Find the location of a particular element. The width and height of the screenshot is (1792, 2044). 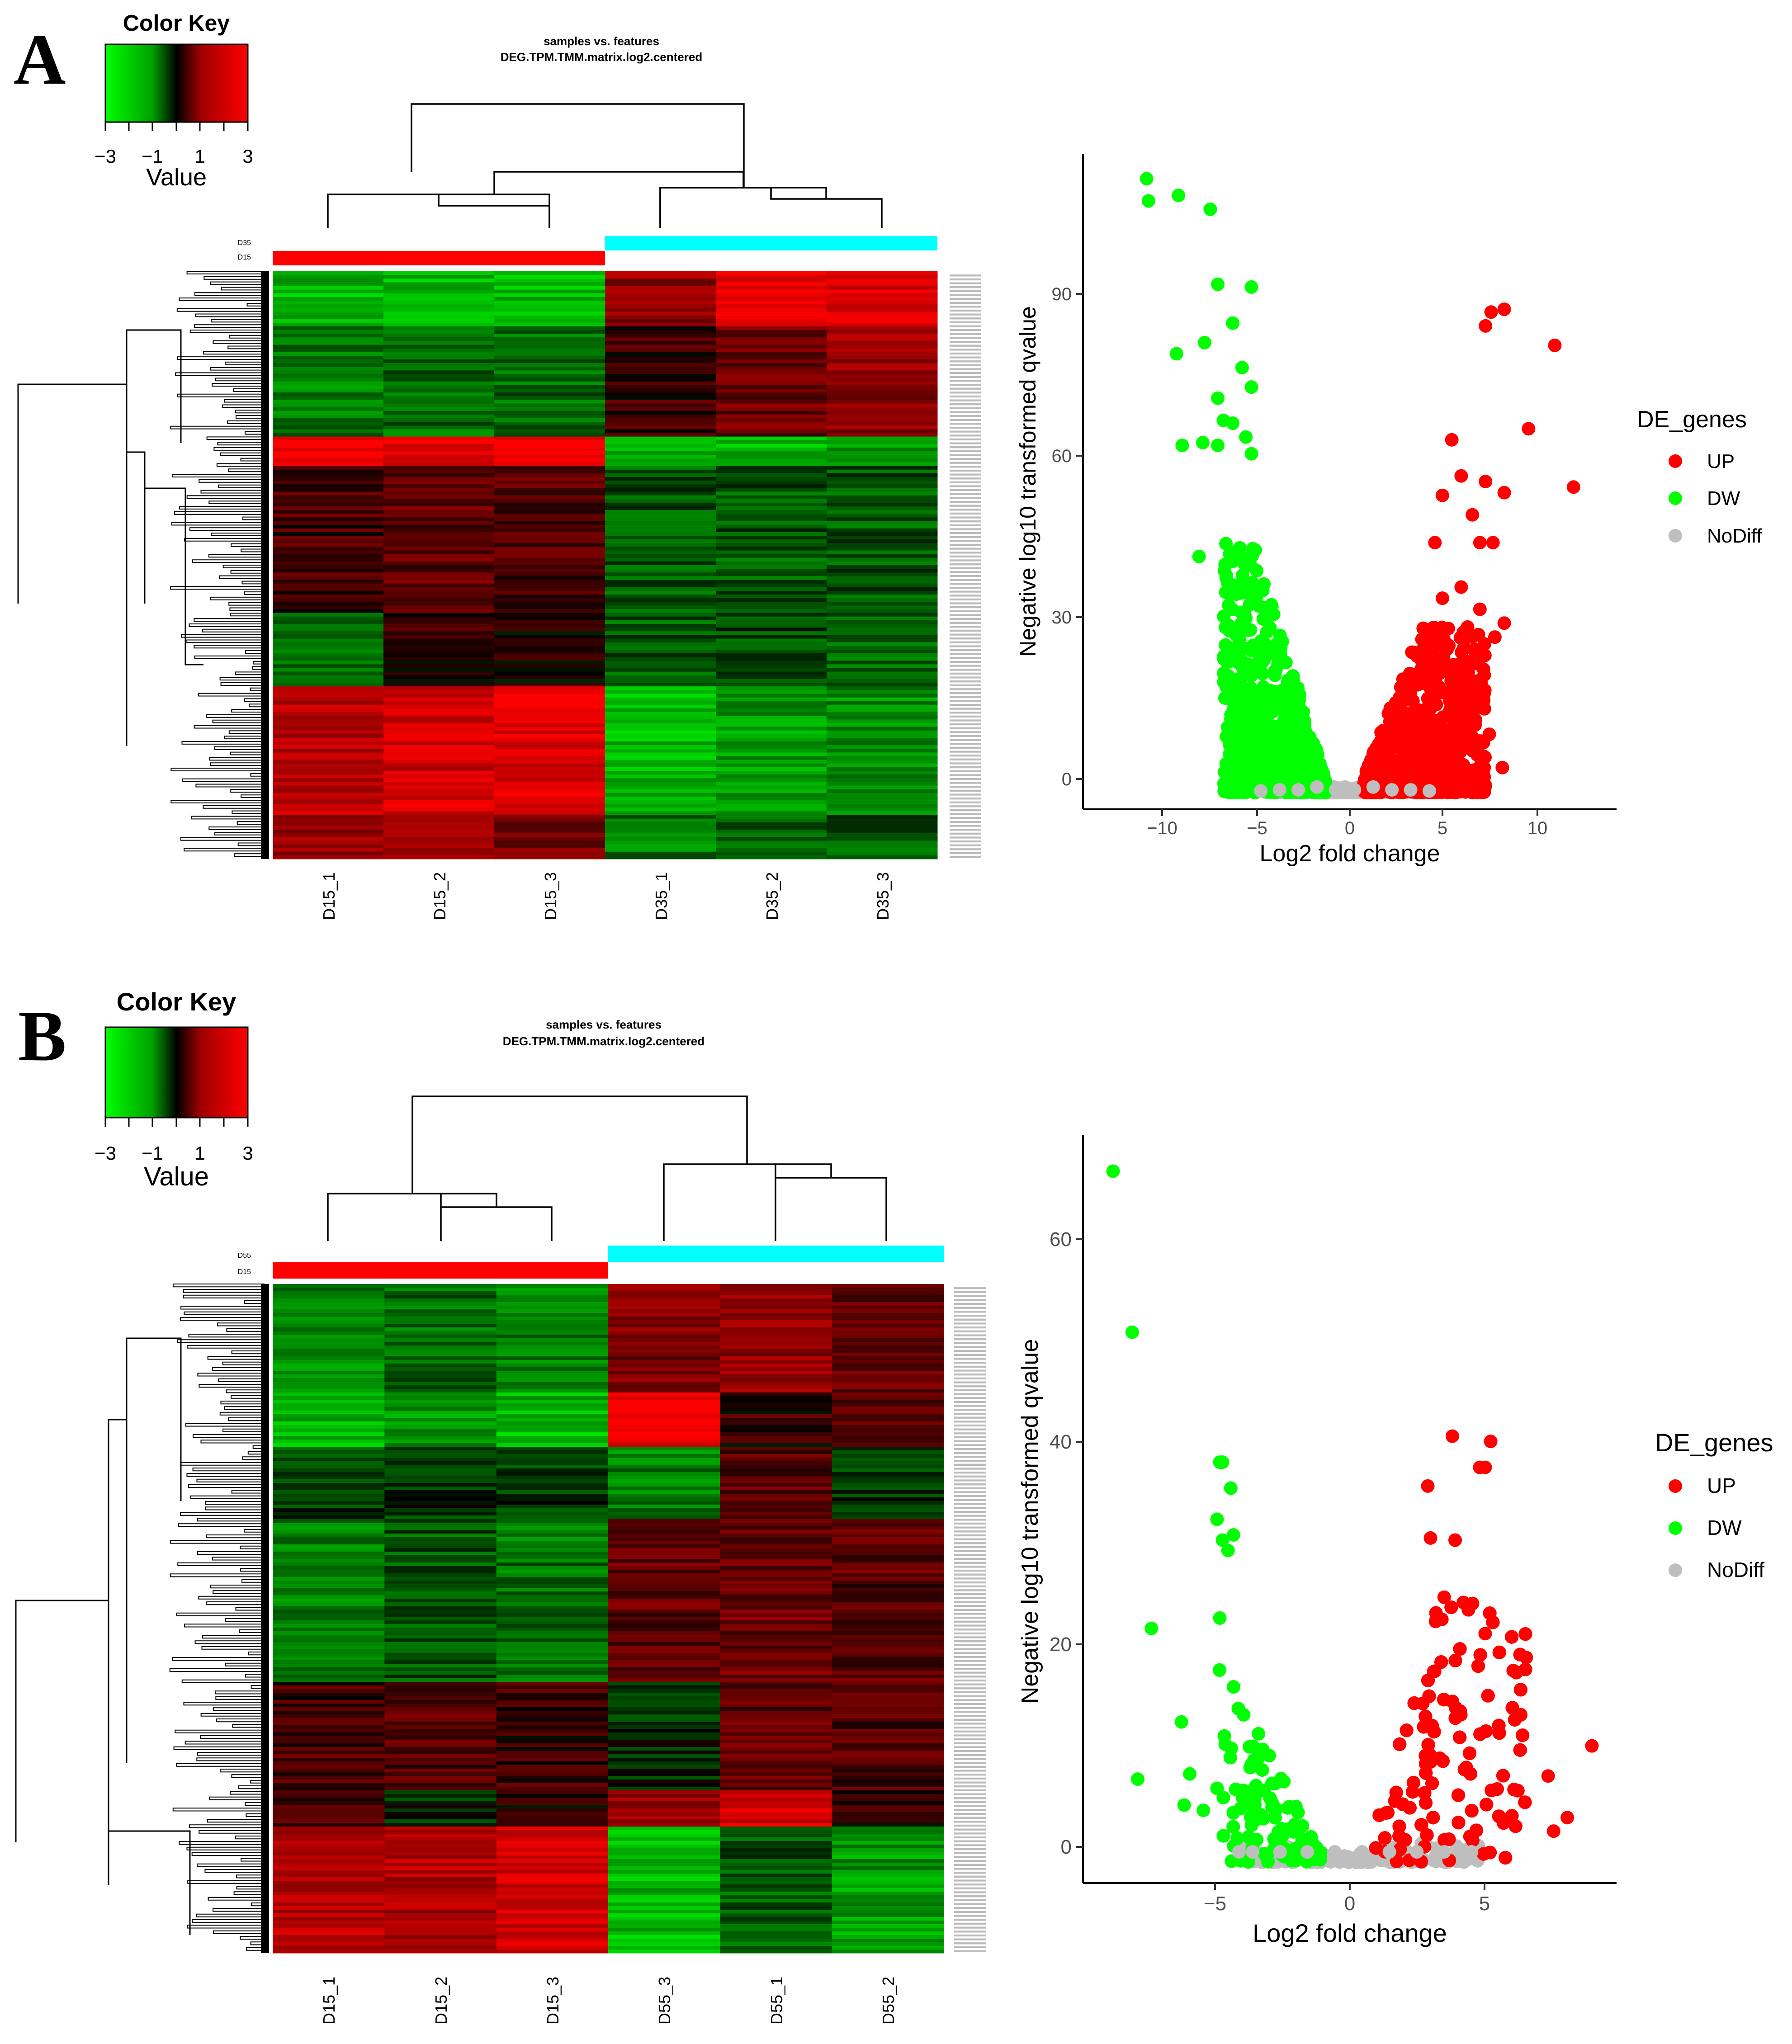

column-dendrogram-b is located at coordinates (607, 1168).